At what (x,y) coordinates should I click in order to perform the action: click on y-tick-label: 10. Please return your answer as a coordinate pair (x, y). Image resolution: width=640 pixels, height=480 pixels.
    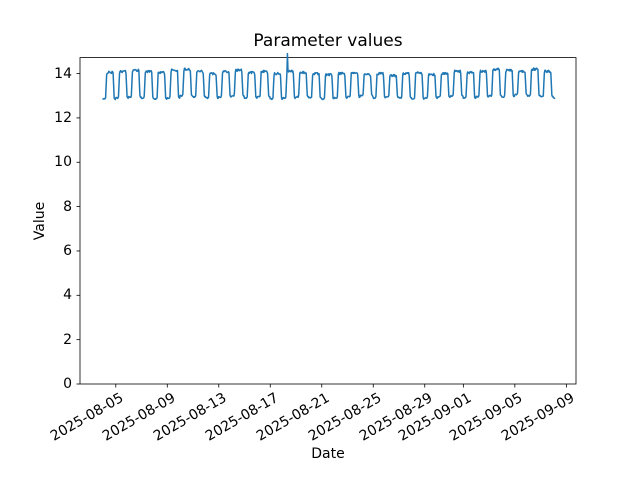
    Looking at the image, I should click on (63, 162).